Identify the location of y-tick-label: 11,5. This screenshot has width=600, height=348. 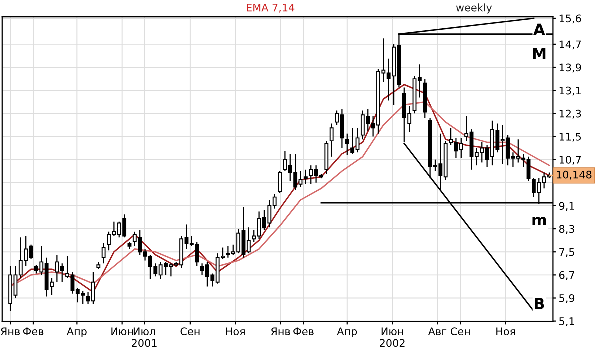
(571, 137).